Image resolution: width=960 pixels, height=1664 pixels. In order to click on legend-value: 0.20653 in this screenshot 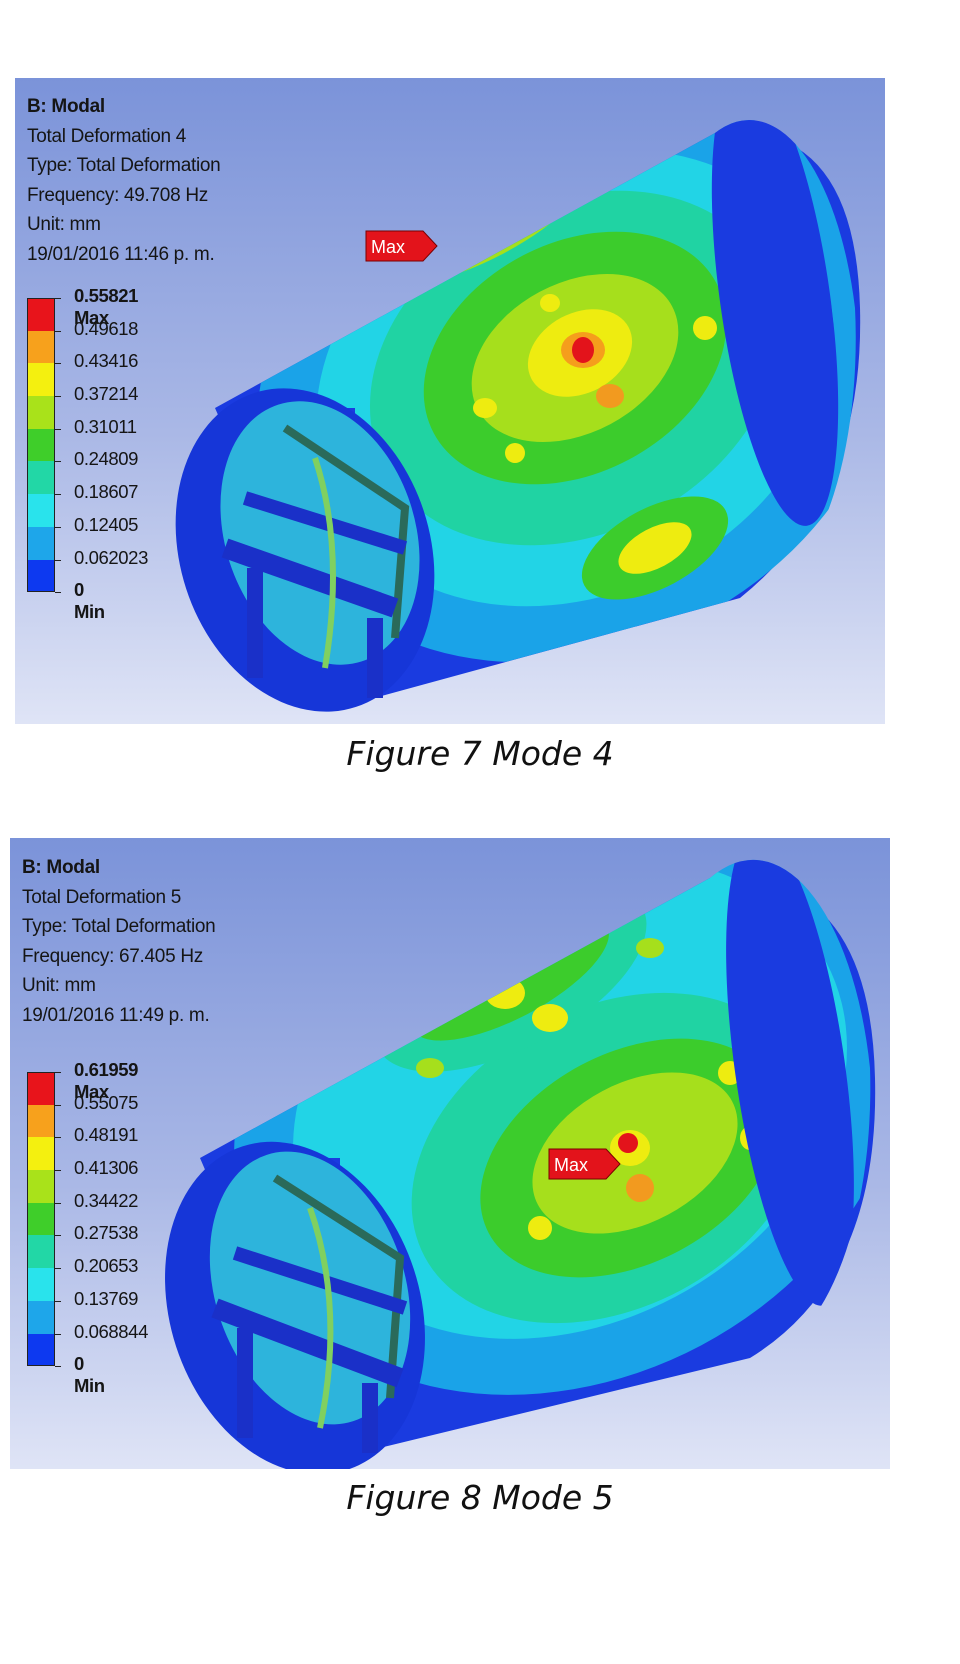, I will do `click(106, 1266)`.